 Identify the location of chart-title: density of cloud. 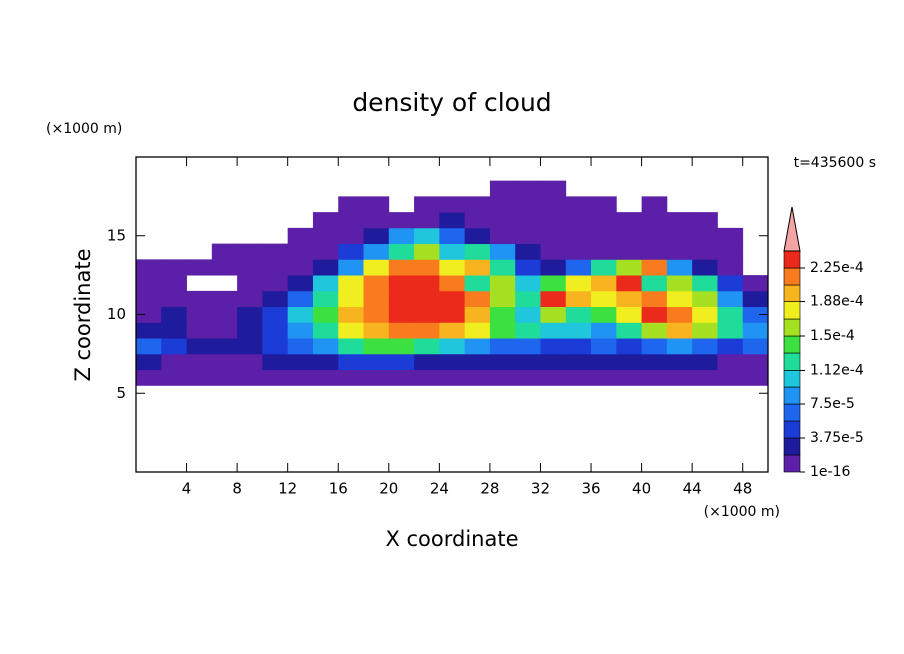
(451, 102).